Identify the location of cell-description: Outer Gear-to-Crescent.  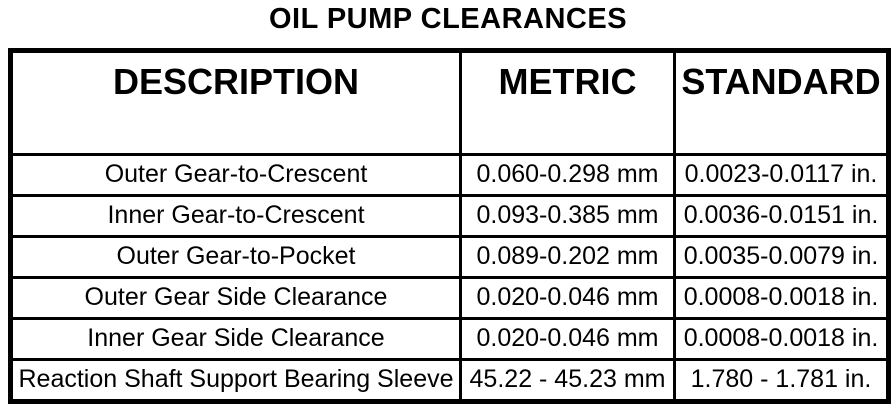
(235, 175).